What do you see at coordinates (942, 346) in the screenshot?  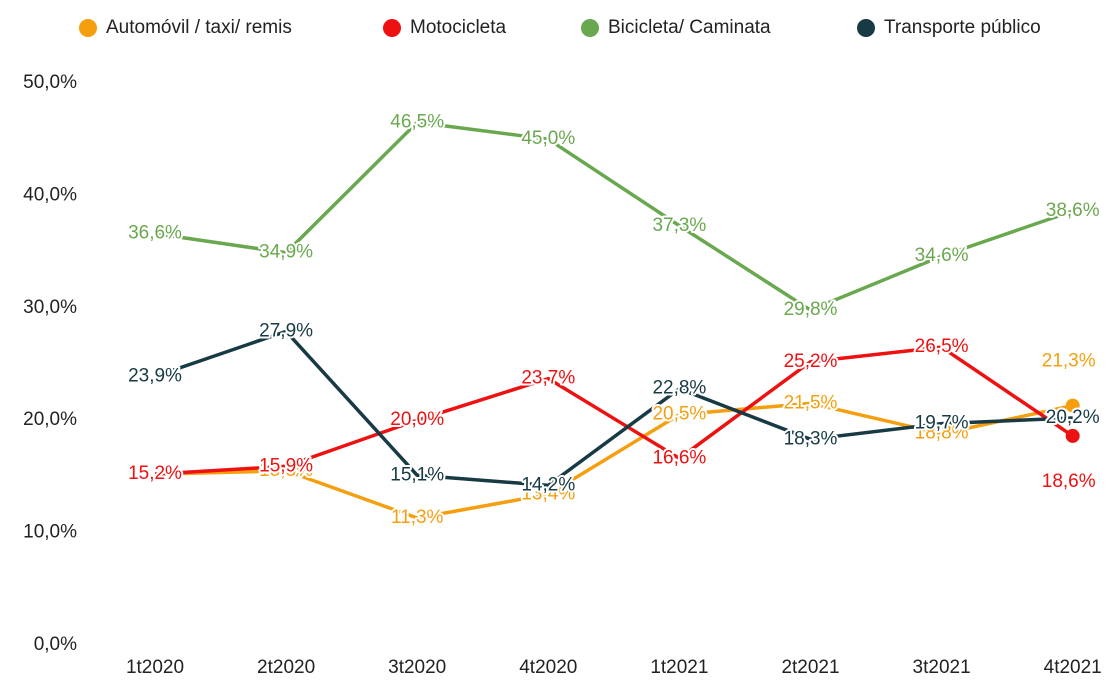 I see `data-label: 26,5%` at bounding box center [942, 346].